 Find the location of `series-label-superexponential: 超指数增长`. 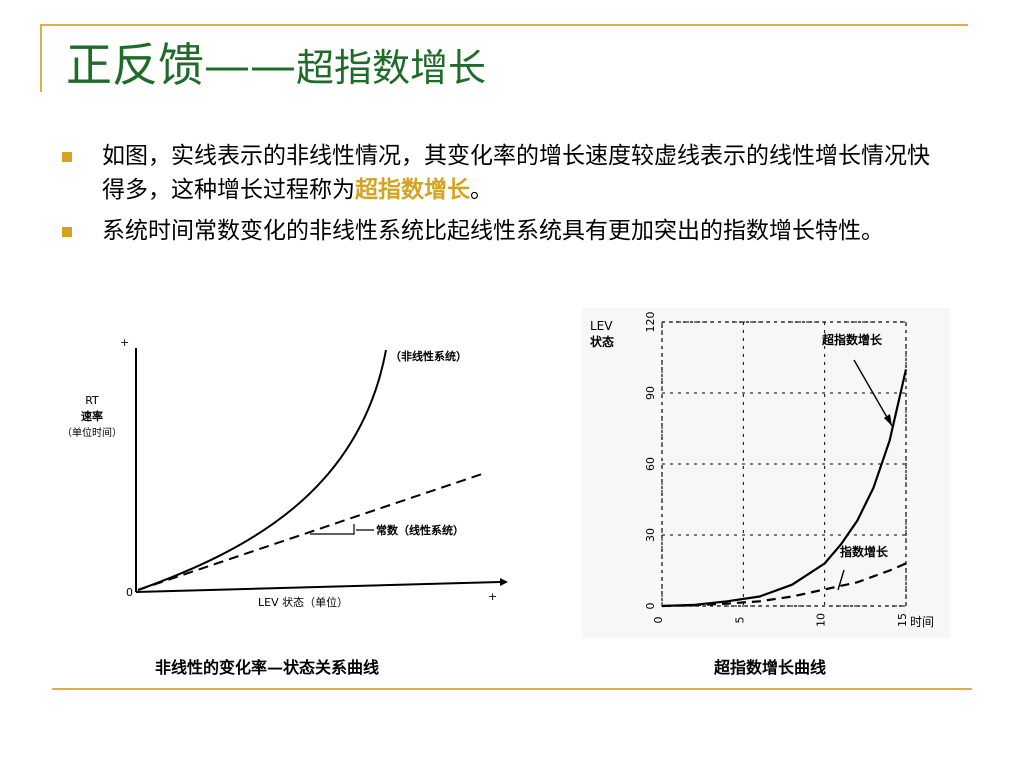

series-label-superexponential: 超指数增长 is located at coordinates (852, 339).